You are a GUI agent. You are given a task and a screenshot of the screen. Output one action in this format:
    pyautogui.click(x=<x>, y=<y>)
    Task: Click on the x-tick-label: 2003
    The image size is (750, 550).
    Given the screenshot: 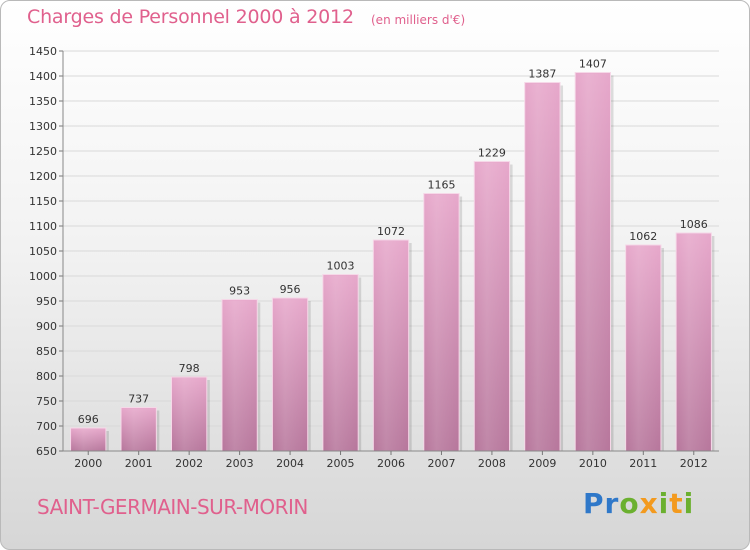 What is the action you would take?
    pyautogui.click(x=240, y=463)
    